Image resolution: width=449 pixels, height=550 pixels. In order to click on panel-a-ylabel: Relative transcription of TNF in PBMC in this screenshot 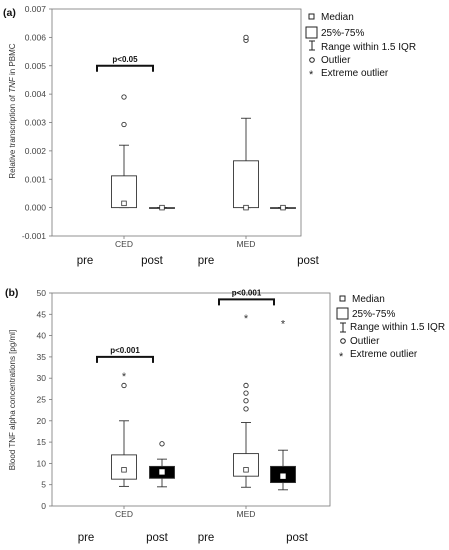, I will do `click(12, 110)`.